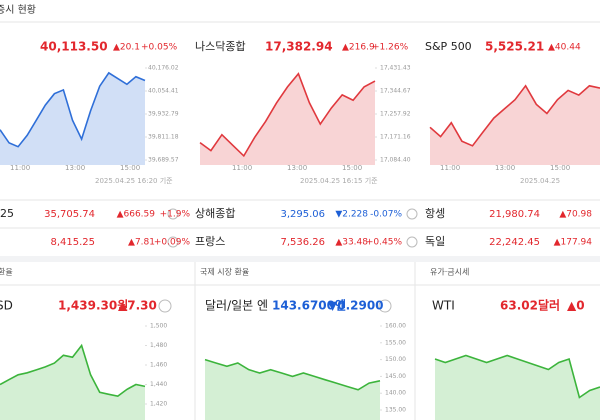 This screenshot has height=420, width=600. What do you see at coordinates (159, 48) in the screenshot?
I see `index-rate: +0.05%` at bounding box center [159, 48].